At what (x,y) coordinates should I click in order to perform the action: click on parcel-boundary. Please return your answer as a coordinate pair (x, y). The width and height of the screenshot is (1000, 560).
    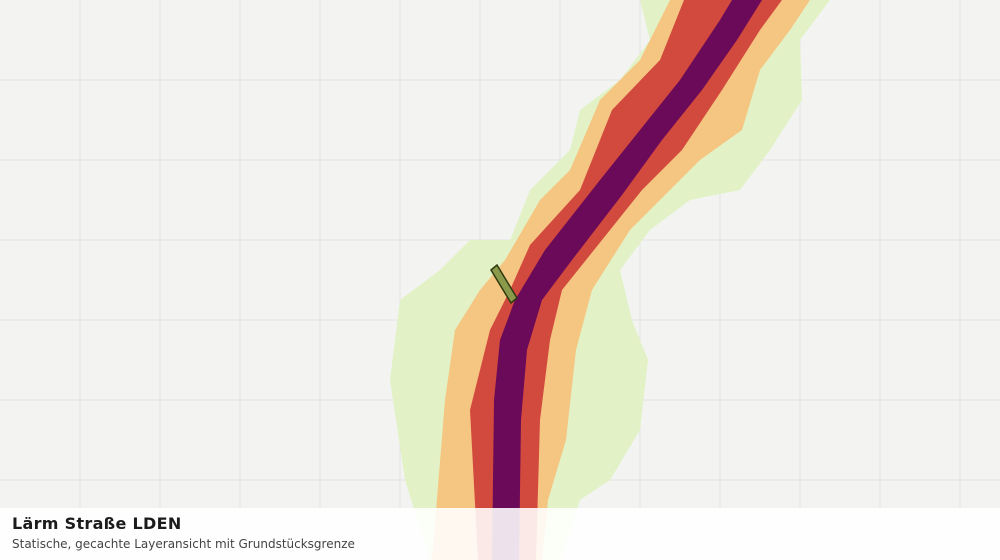
    Looking at the image, I should click on (504, 284).